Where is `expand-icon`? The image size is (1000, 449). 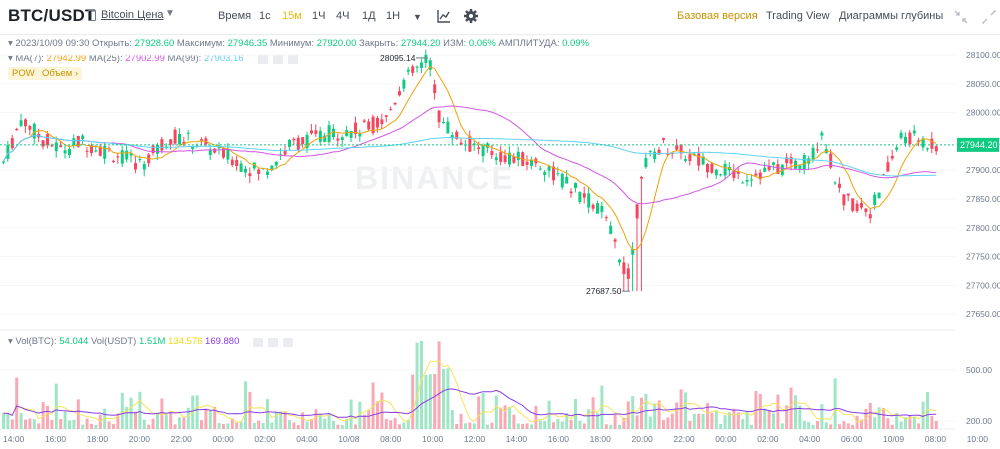
expand-icon is located at coordinates (989, 17).